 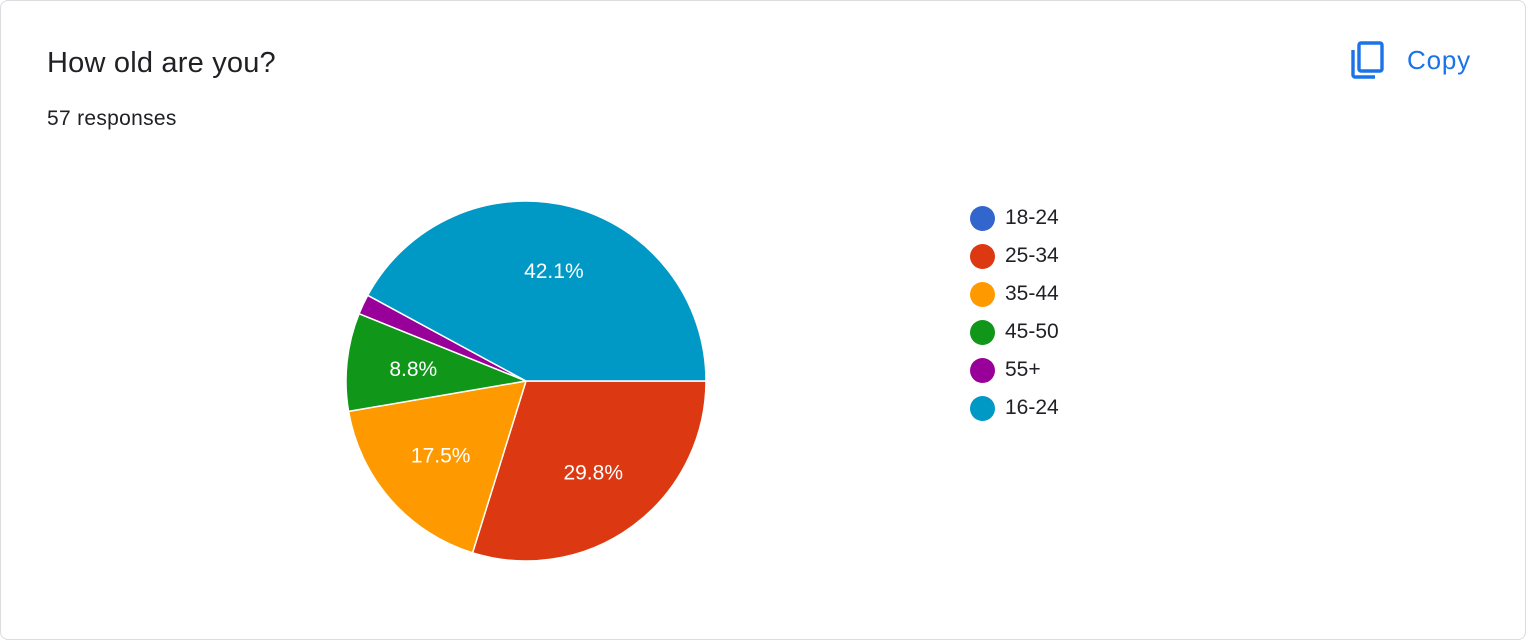 What do you see at coordinates (112, 118) in the screenshot?
I see `response-count: 57 responses` at bounding box center [112, 118].